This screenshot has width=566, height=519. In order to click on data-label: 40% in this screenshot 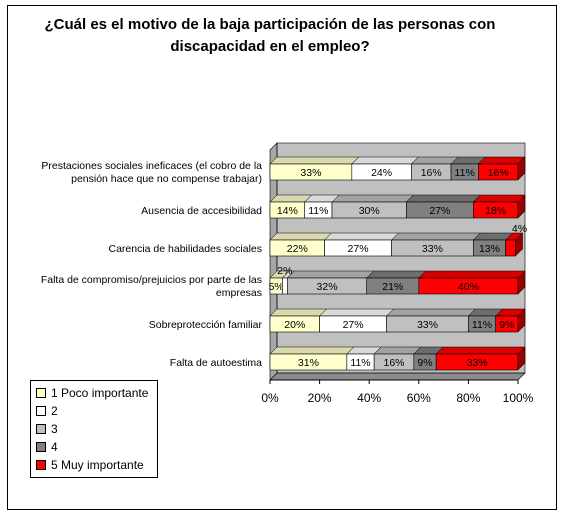, I will do `click(468, 287)`.